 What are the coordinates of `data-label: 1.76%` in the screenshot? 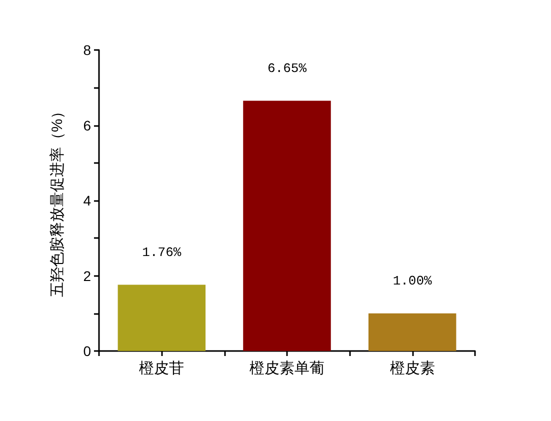 It's located at (162, 252).